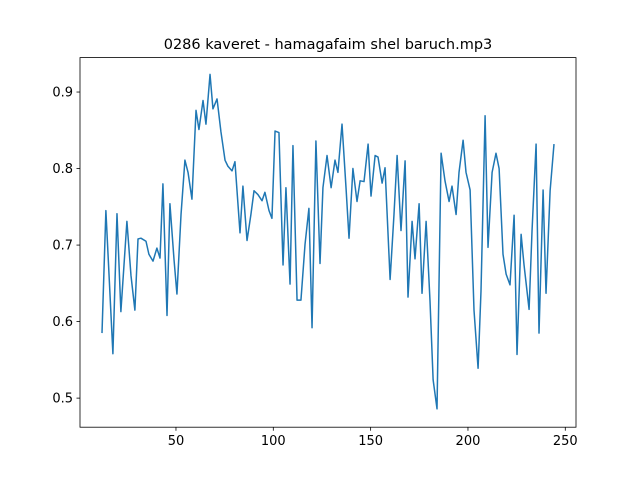  I want to click on y-tick-label: 0.9, so click(62, 93).